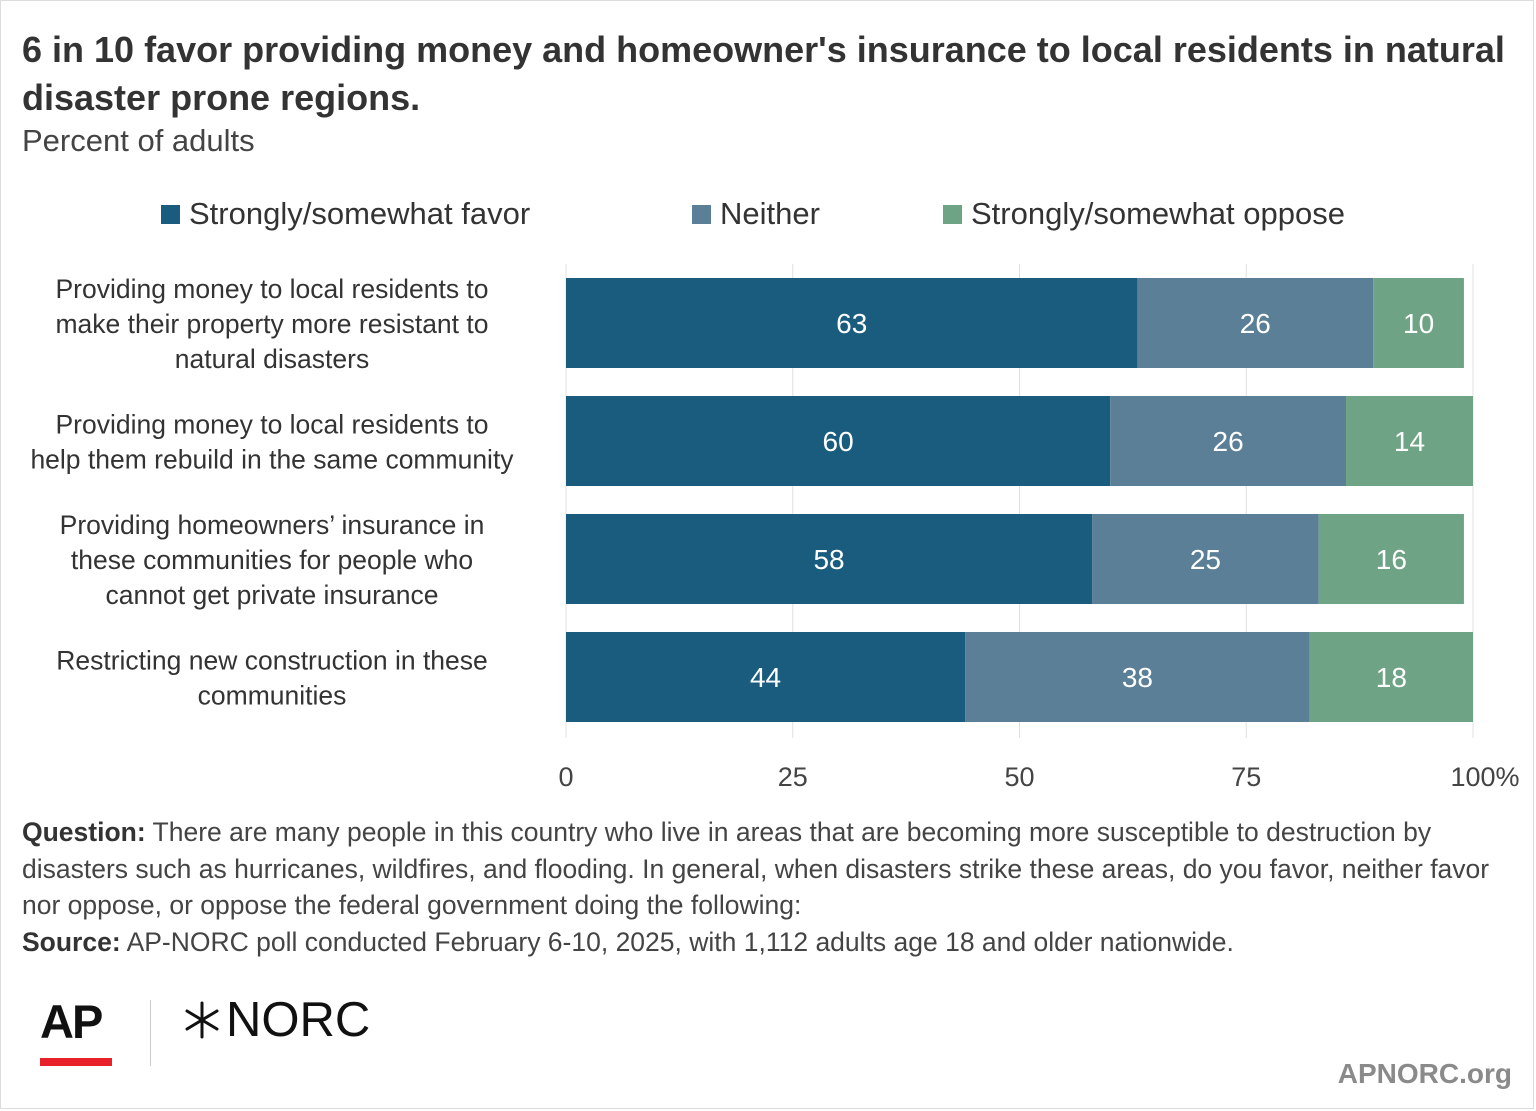 The height and width of the screenshot is (1111, 1536). I want to click on data-label: 44, so click(765, 677).